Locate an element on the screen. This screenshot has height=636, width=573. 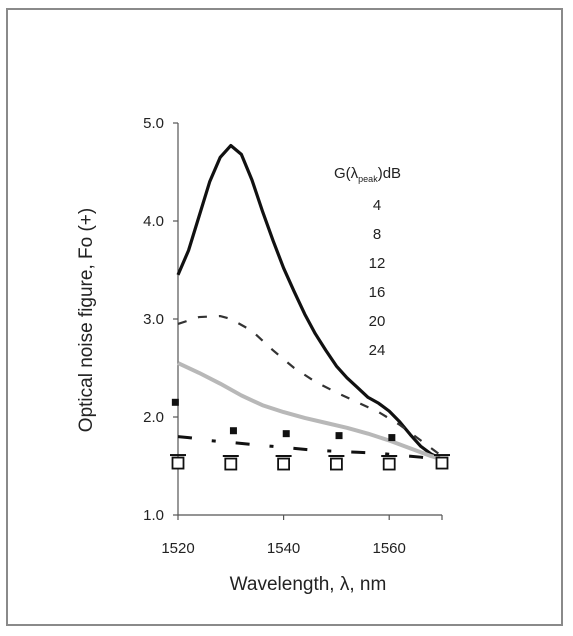
x-tick-label: 1520 is located at coordinates (177, 548).